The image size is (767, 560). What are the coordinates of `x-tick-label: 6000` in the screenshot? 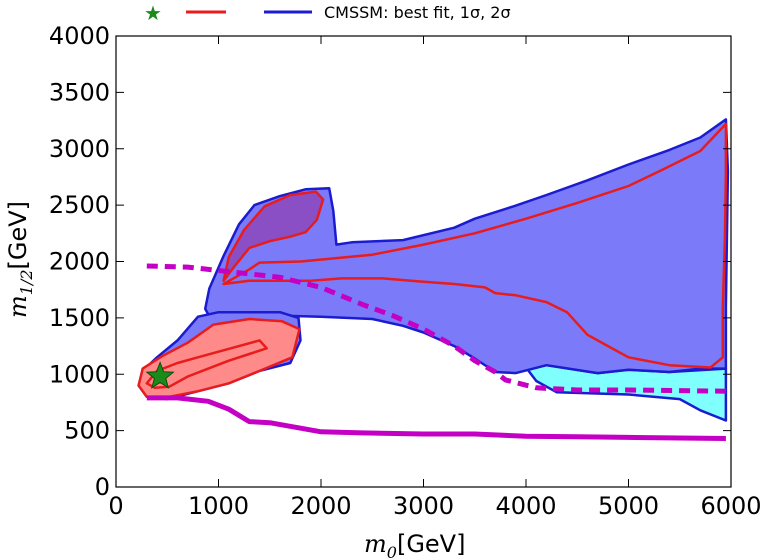 It's located at (730, 506).